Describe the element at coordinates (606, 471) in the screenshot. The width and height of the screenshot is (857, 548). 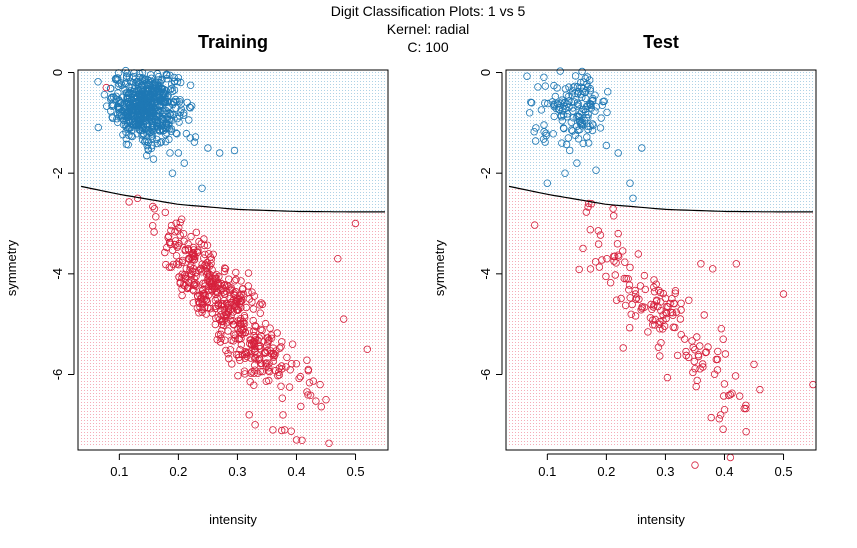
I see `x-tick-label: 0.2` at that location.